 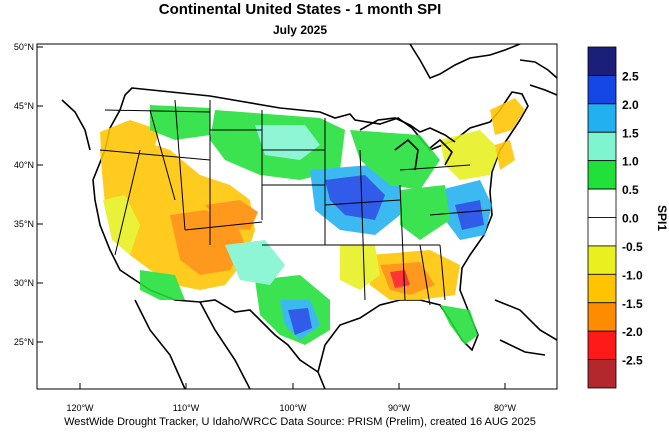 I want to click on colorbar-label: -2.0, so click(x=632, y=332).